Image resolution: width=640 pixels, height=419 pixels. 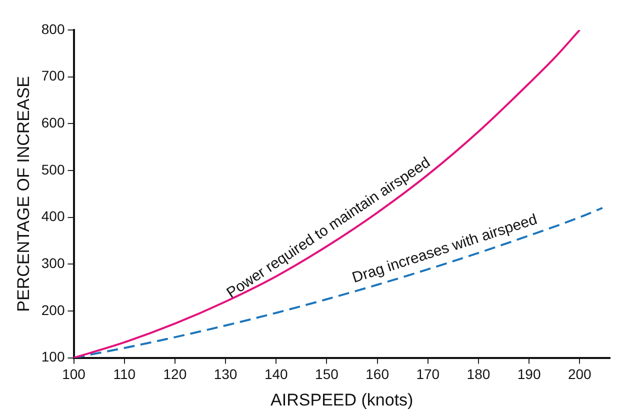 I want to click on y-tick-label: 200, so click(x=53, y=310).